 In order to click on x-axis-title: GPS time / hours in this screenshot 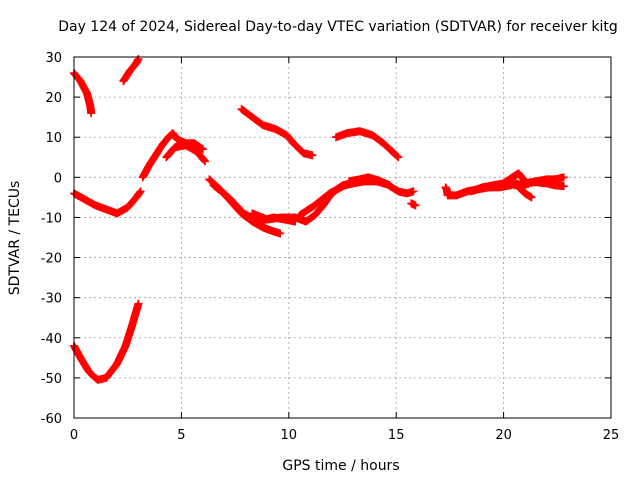, I will do `click(340, 466)`.